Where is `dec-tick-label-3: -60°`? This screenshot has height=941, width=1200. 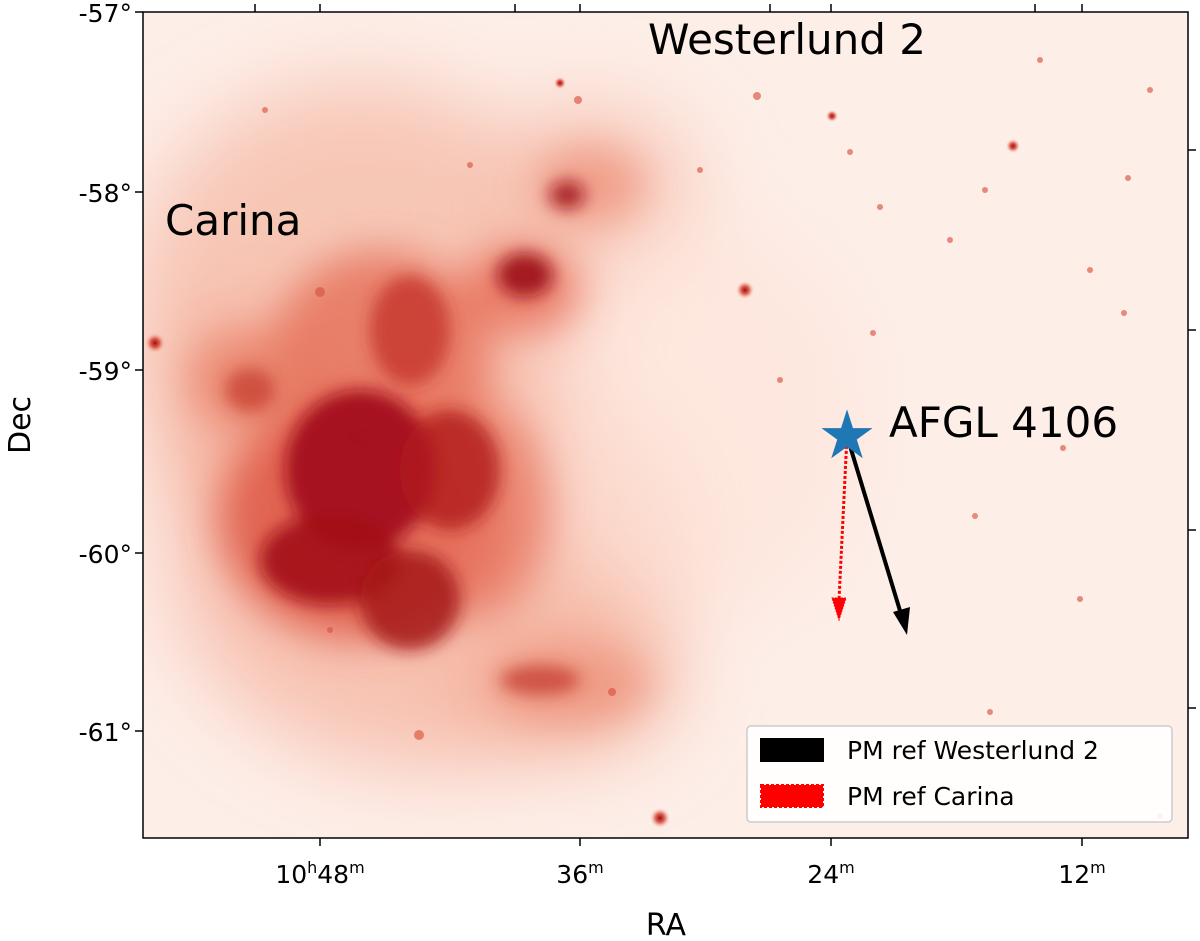
dec-tick-label-3: -60° is located at coordinates (105, 554).